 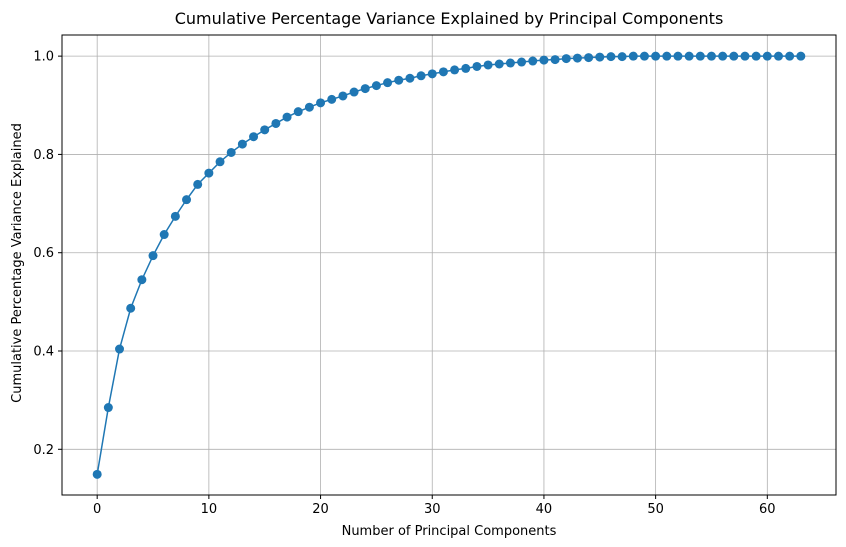 What do you see at coordinates (43, 450) in the screenshot?
I see `y-tick-label: 0.2` at bounding box center [43, 450].